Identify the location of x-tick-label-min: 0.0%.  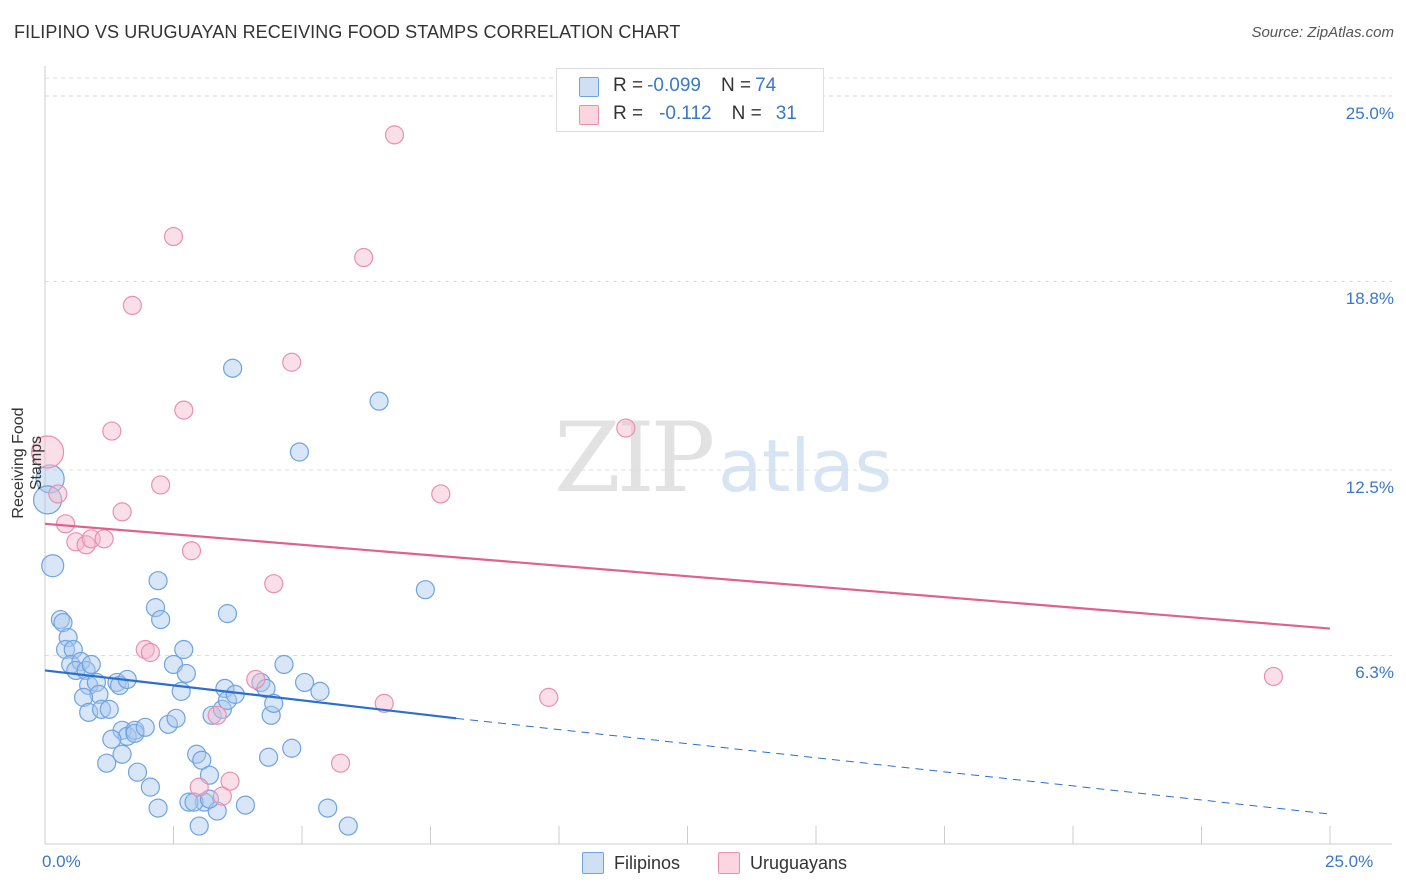
(61, 861).